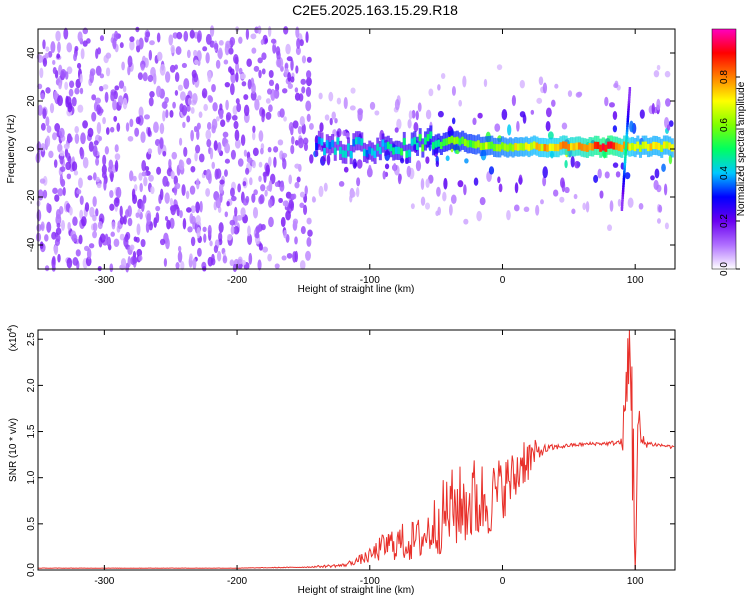 The height and width of the screenshot is (605, 750). Describe the element at coordinates (31, 101) in the screenshot. I see `spectrogram-y-tick-label: 20` at that location.